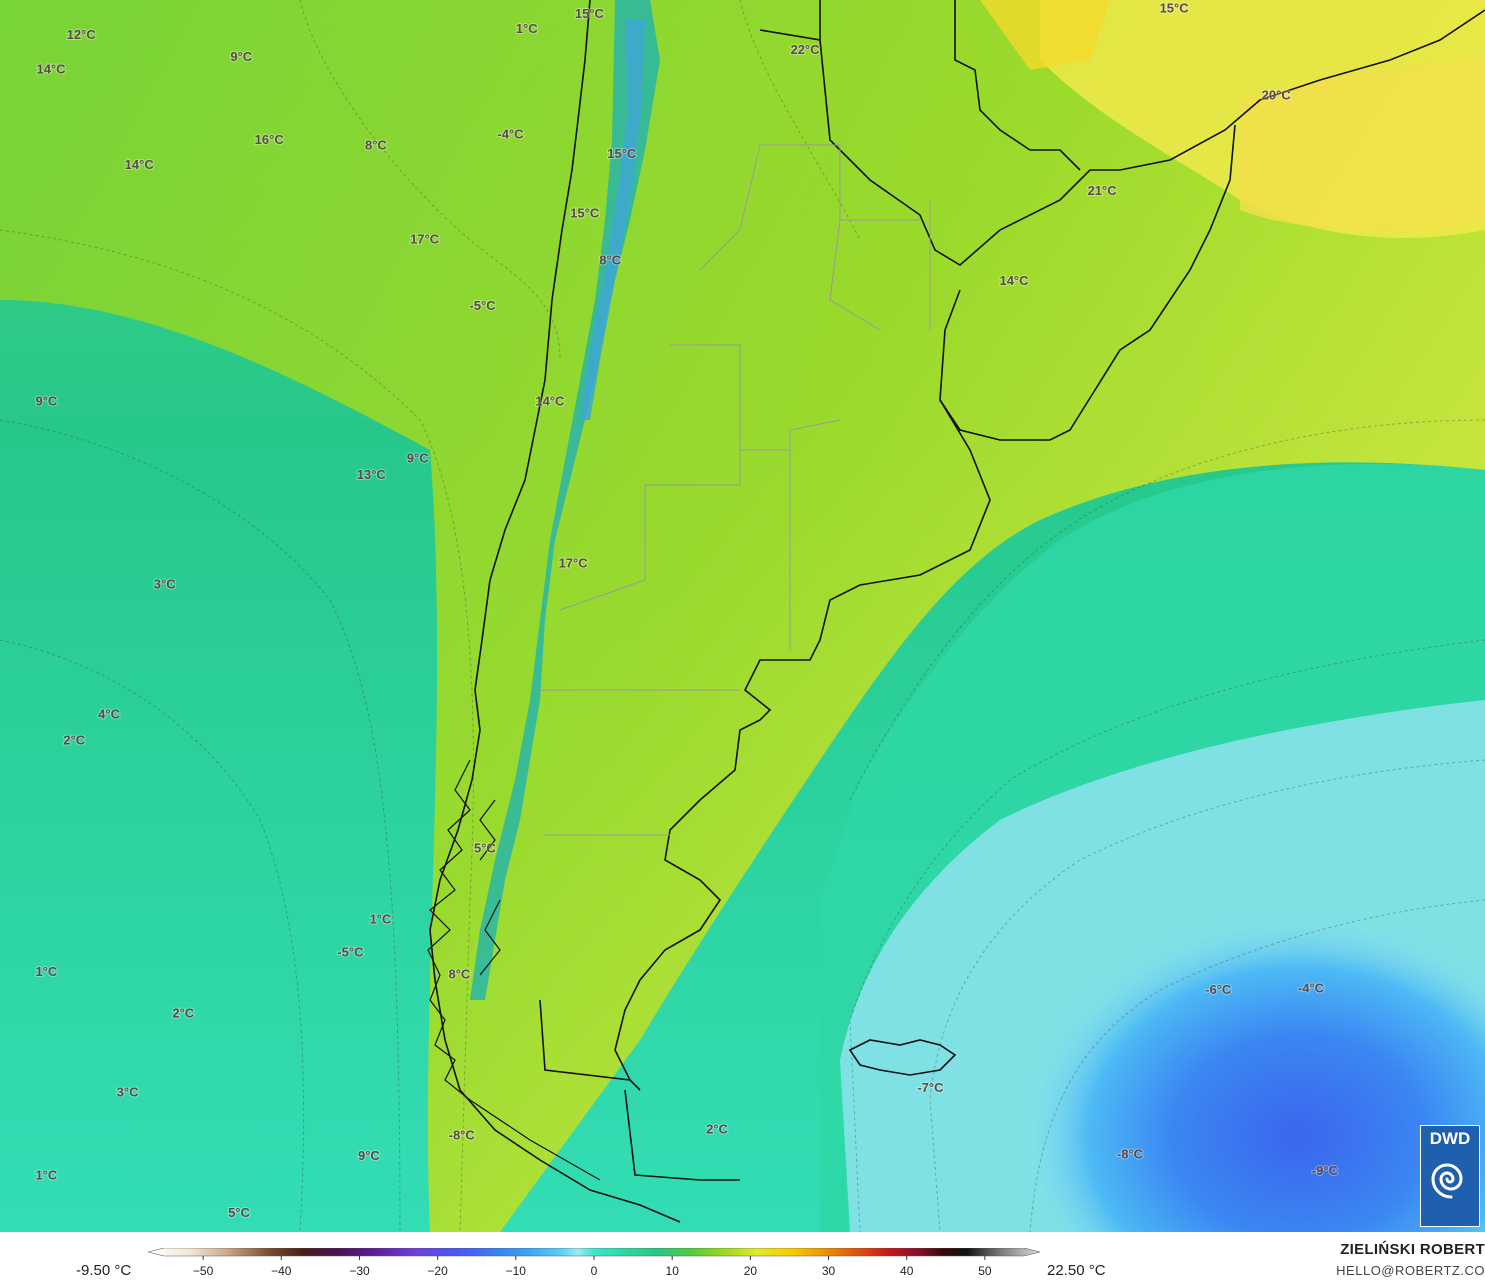 This screenshot has width=1485, height=1287. Describe the element at coordinates (104, 1270) in the screenshot. I see `legend-min-label: -9.50 °C` at that location.